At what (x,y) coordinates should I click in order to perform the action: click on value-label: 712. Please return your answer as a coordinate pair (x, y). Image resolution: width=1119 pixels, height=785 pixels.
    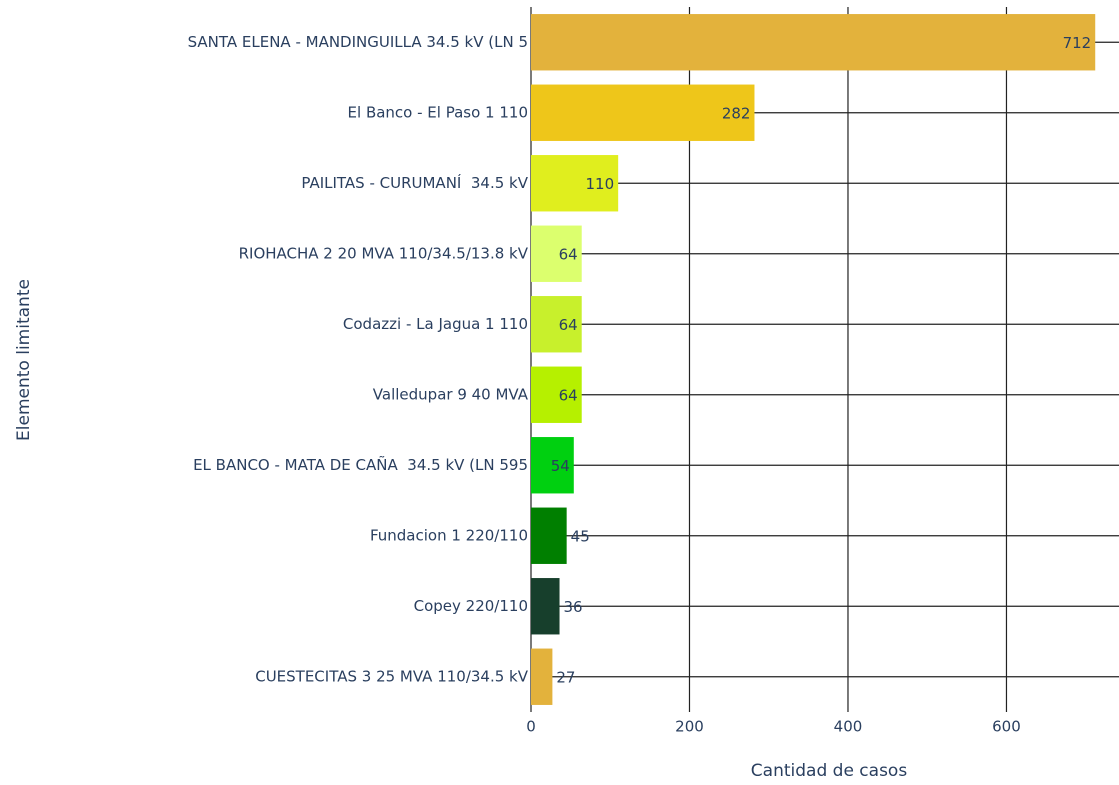
    Looking at the image, I should click on (1077, 43).